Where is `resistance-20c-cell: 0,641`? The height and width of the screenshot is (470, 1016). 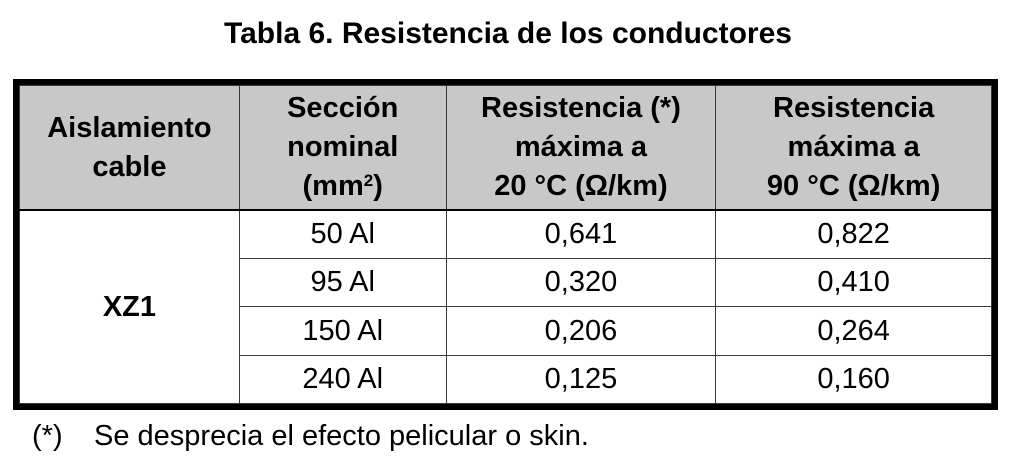 resistance-20c-cell: 0,641 is located at coordinates (581, 234).